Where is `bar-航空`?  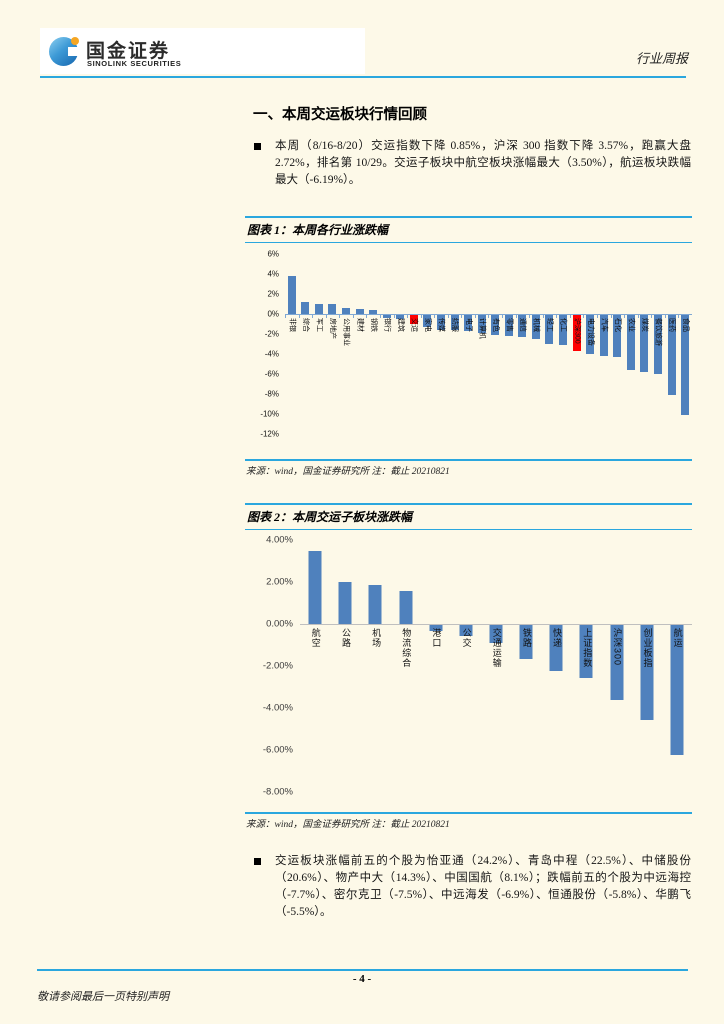
bar-航空 is located at coordinates (315, 587).